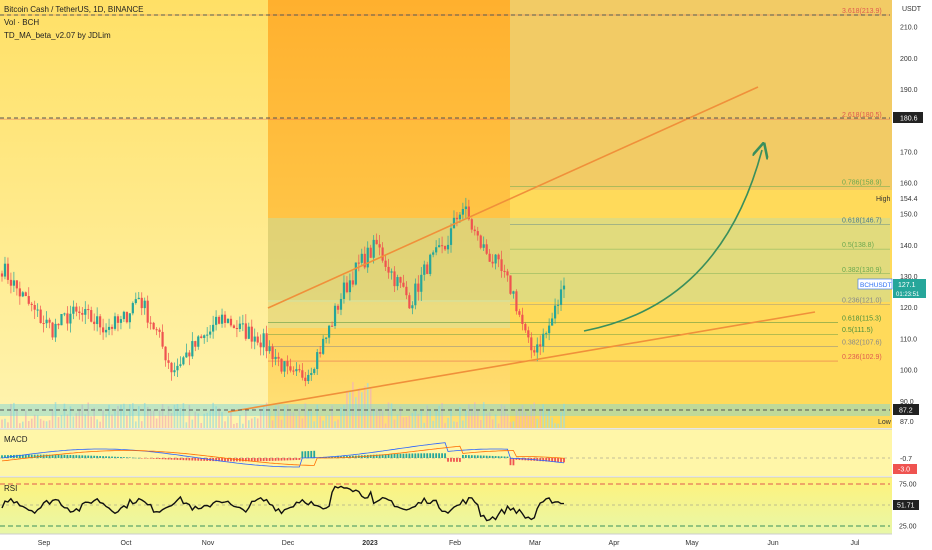 This screenshot has width=932, height=550. What do you see at coordinates (466, 541) in the screenshot?
I see `time-axis: Sep Oct Nov Dec 2023 Feb Mar Apr May Jun Jul` at bounding box center [466, 541].